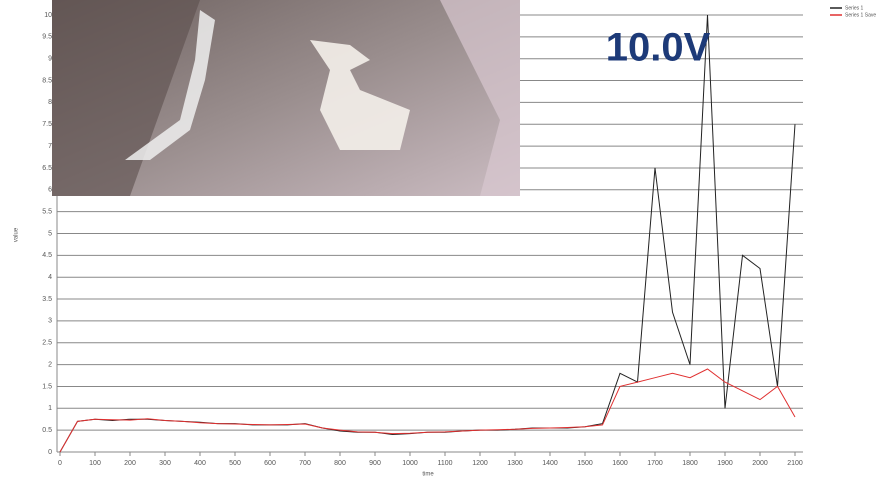  Describe the element at coordinates (550, 463) in the screenshot. I see `x-tick-label: 1400` at that location.